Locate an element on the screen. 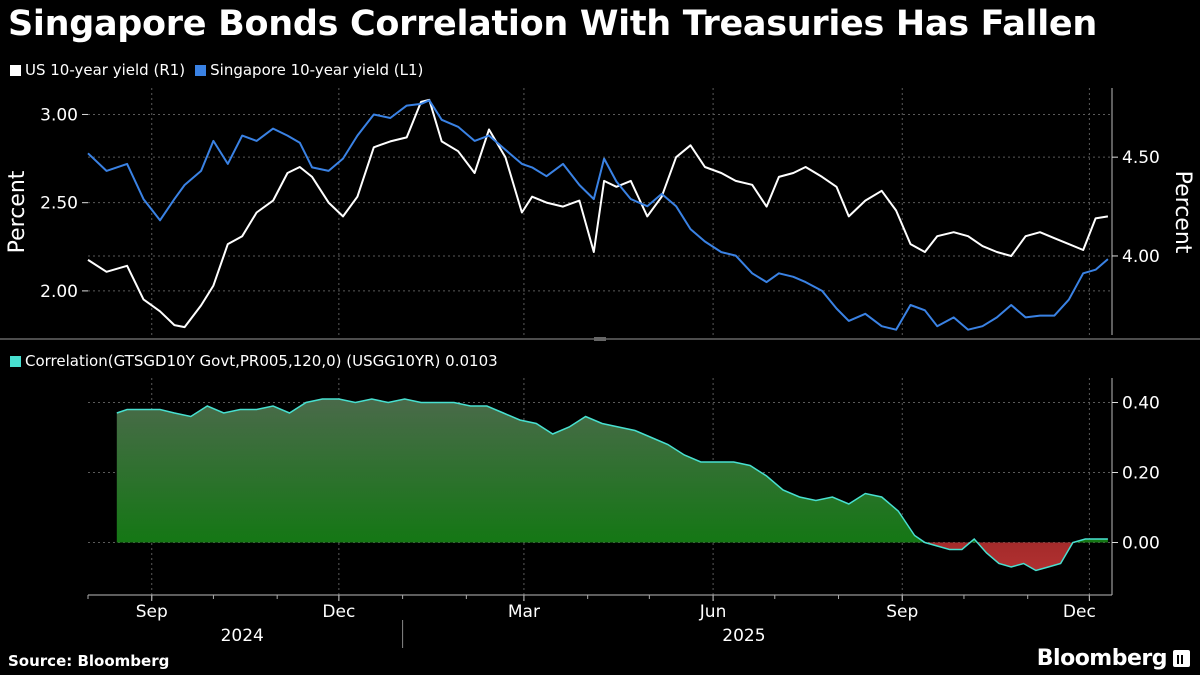 The image size is (1200, 675). bottom-tick-label-2: 0.40 is located at coordinates (1141, 404).